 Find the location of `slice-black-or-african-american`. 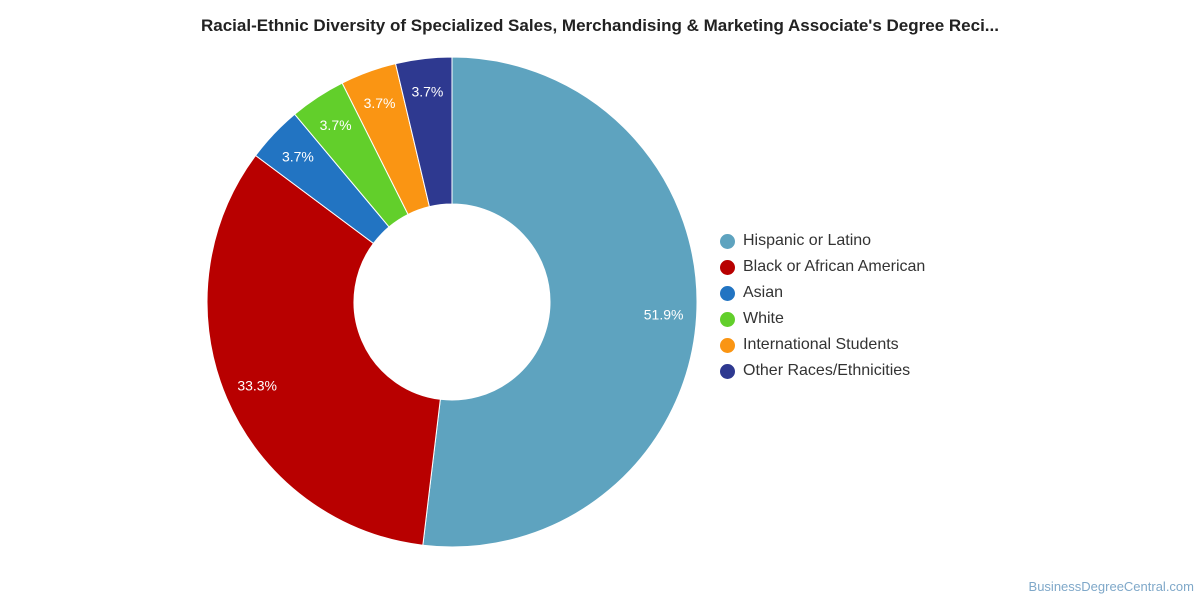

slice-black-or-african-american is located at coordinates (323, 350).